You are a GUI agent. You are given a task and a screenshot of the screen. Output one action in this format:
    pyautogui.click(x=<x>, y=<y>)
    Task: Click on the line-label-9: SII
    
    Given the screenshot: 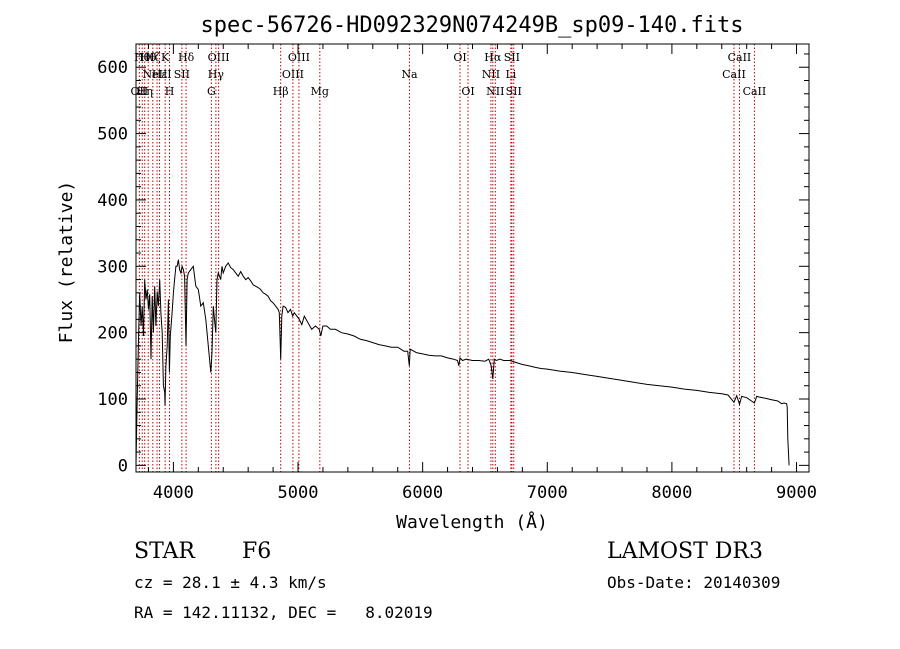 What is the action you would take?
    pyautogui.click(x=182, y=74)
    